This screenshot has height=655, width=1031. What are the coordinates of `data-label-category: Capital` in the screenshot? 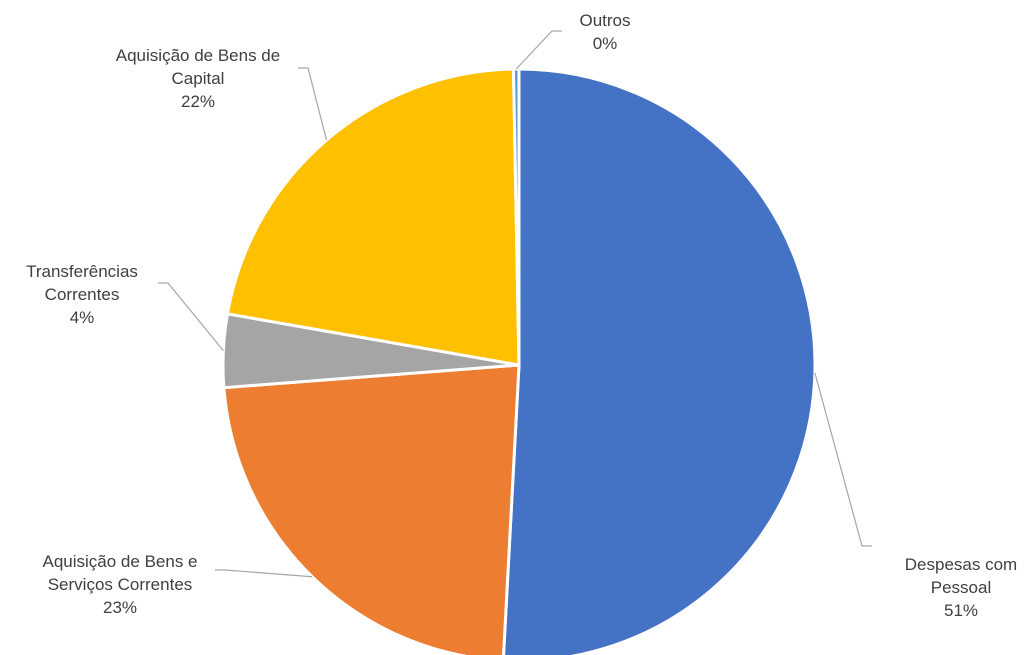 It's located at (198, 78).